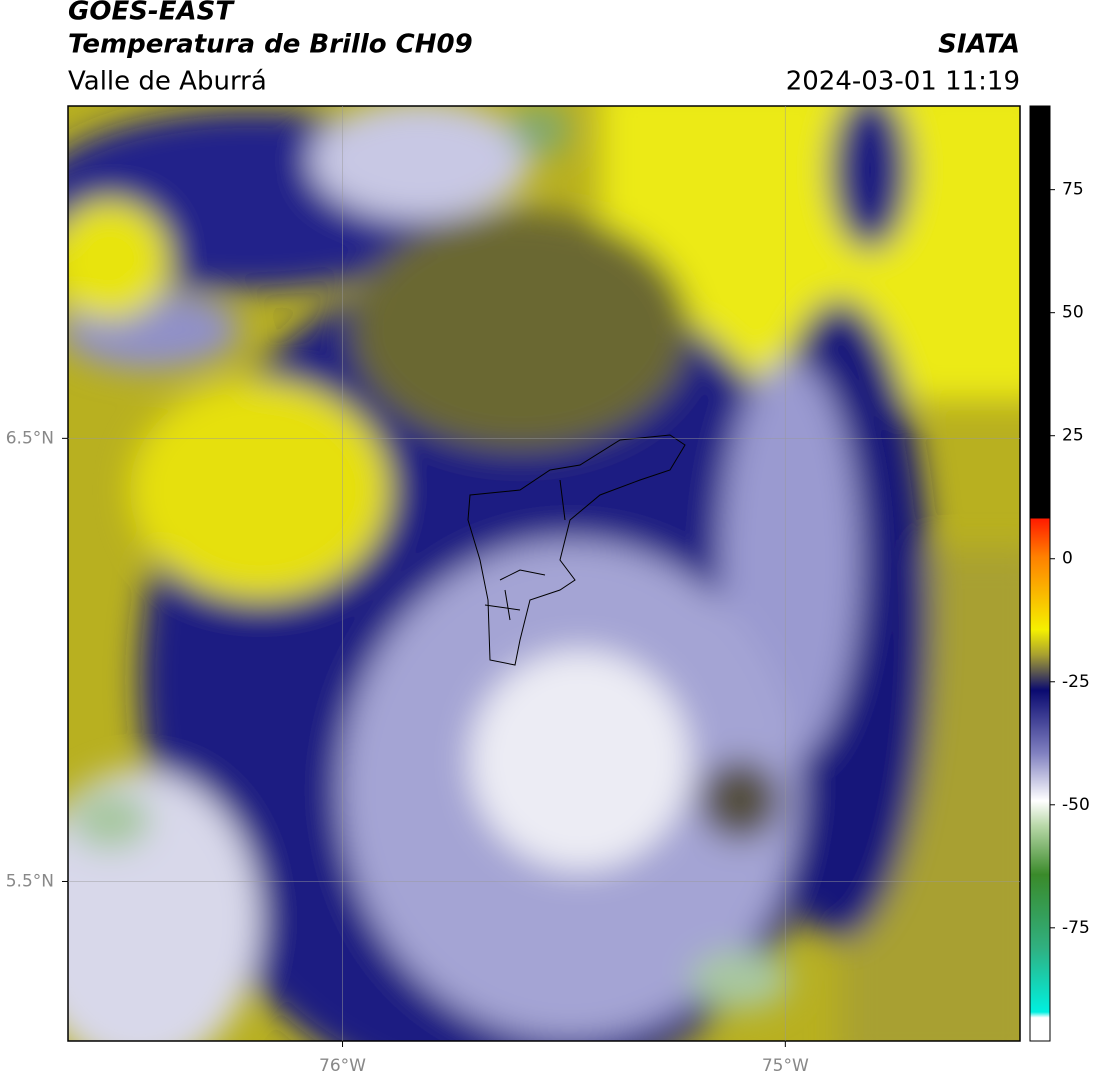  I want to click on lon-label: 75°W, so click(785, 1066).